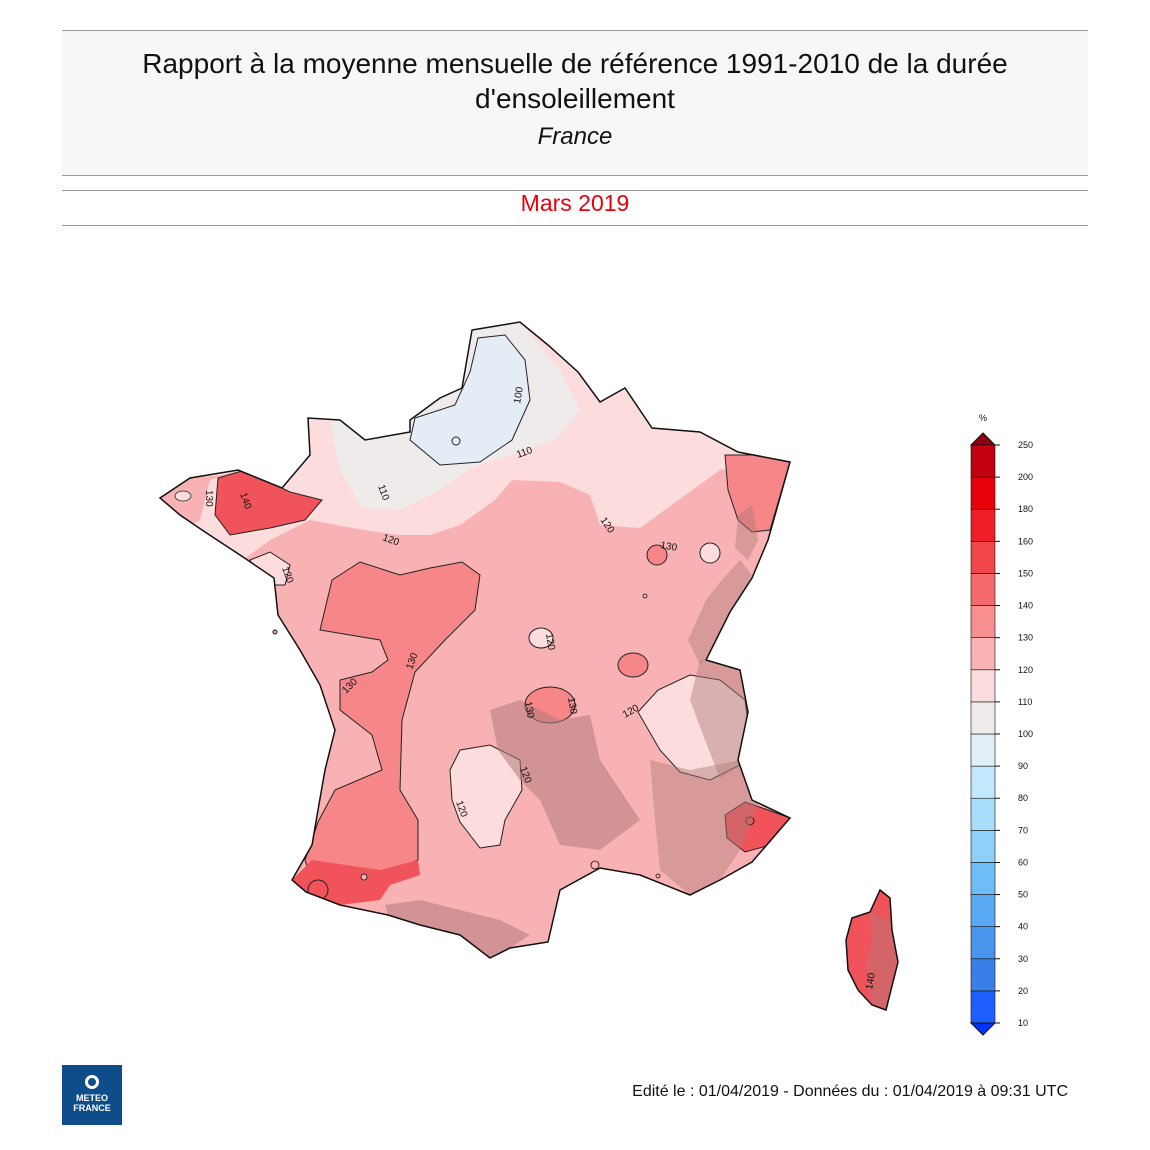  I want to click on zone-100-dot, so click(456, 441).